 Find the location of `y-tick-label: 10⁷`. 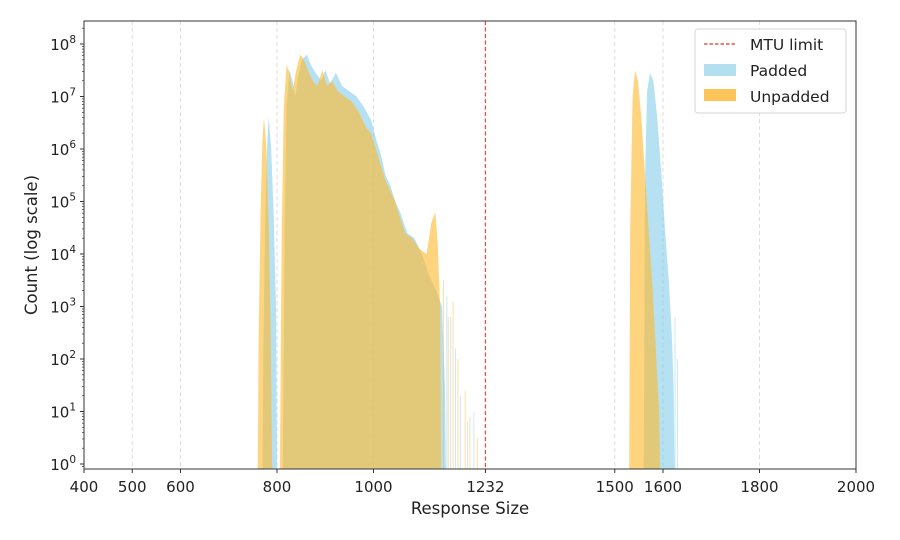

y-tick-label: 10⁷ is located at coordinates (63, 97).